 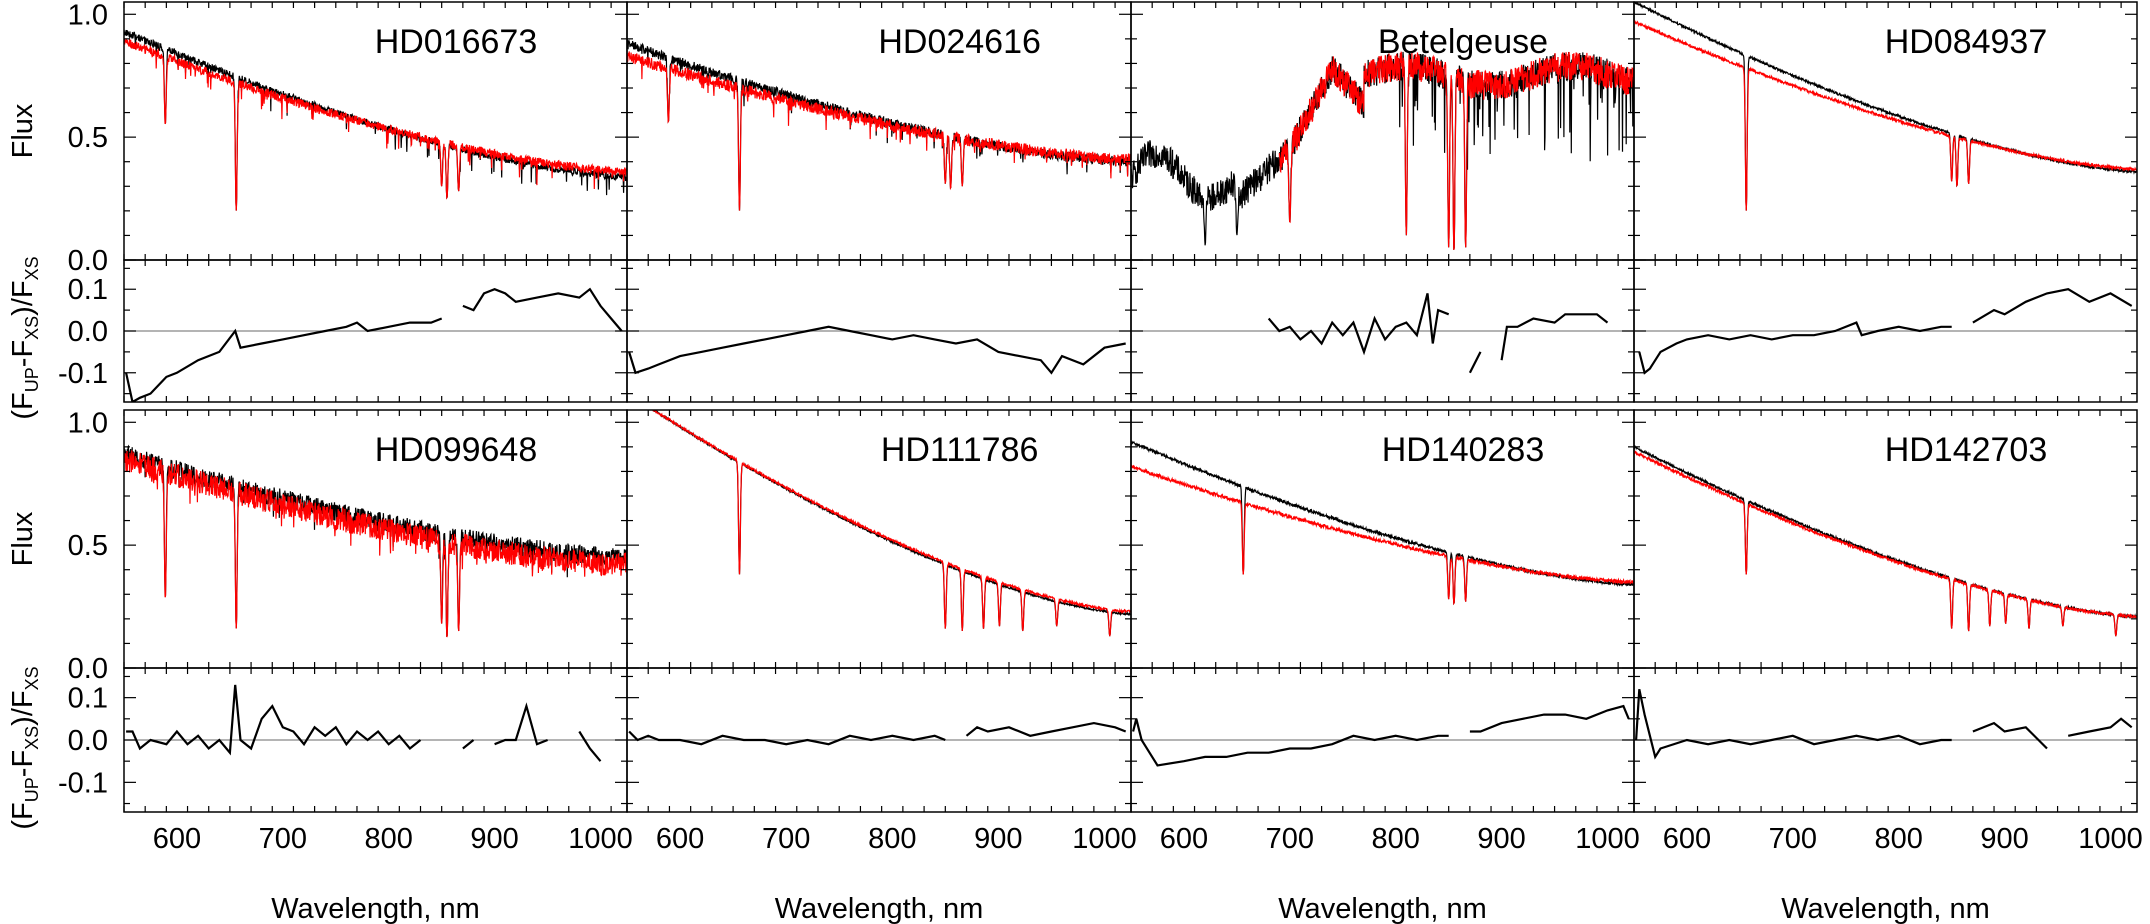 What do you see at coordinates (1463, 450) in the screenshot?
I see `star-name-label: HD140283` at bounding box center [1463, 450].